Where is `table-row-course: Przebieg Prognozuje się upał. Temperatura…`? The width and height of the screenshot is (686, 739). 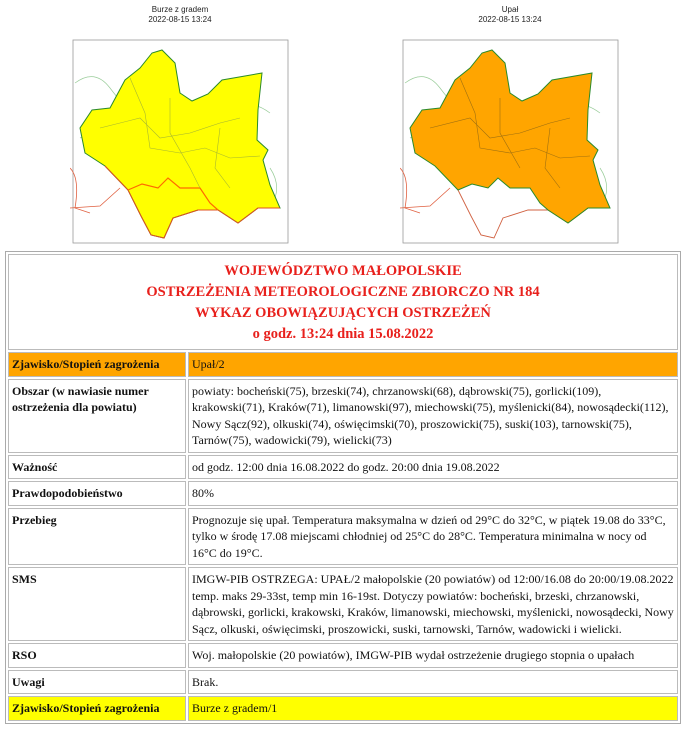 table-row-course: Przebieg Prognozuje się upał. Temperatura… is located at coordinates (343, 536).